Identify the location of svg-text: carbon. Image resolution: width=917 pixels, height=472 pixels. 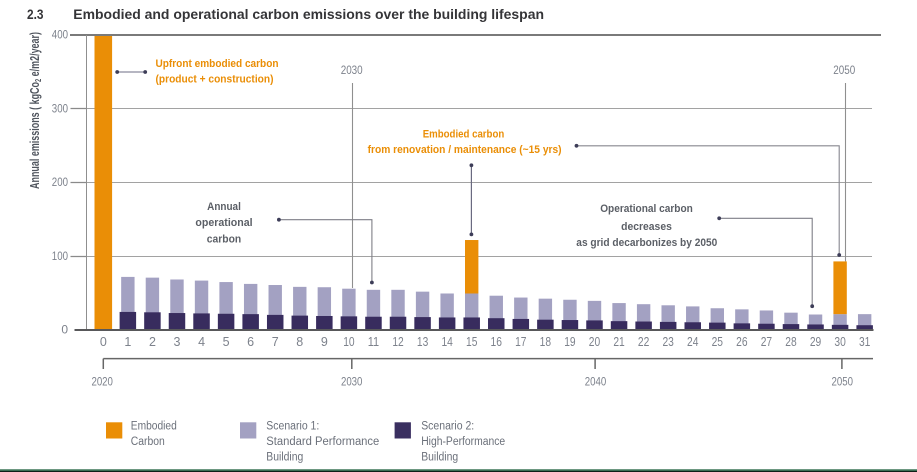
(224, 239).